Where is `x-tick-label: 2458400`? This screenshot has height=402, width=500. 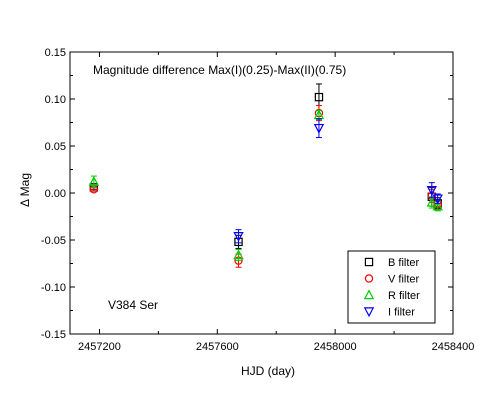
x-tick-label: 2458400 is located at coordinates (453, 347).